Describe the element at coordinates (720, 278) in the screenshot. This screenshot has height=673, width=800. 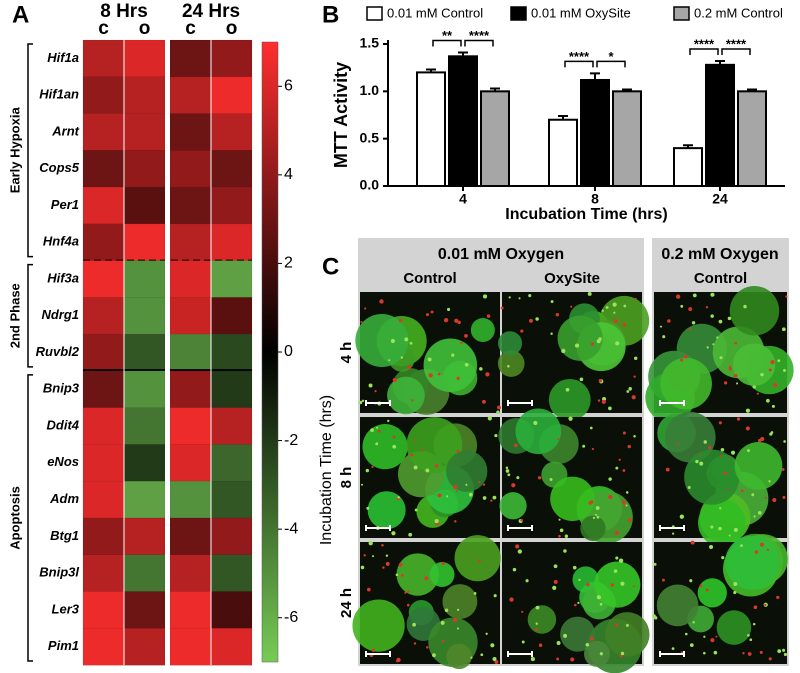
I see `column-header: Control` at that location.